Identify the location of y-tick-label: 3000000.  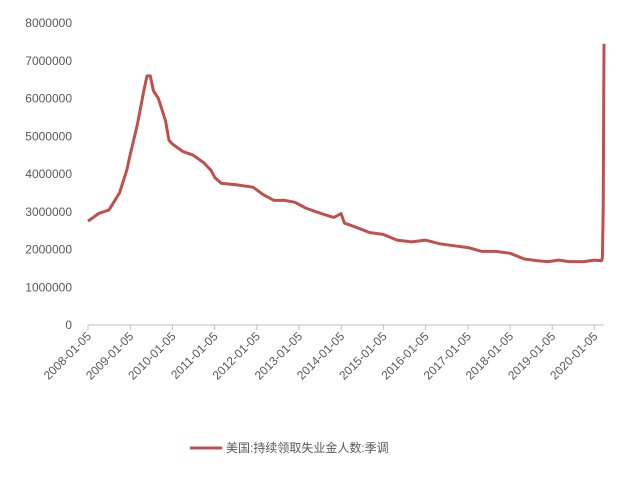
(48, 212).